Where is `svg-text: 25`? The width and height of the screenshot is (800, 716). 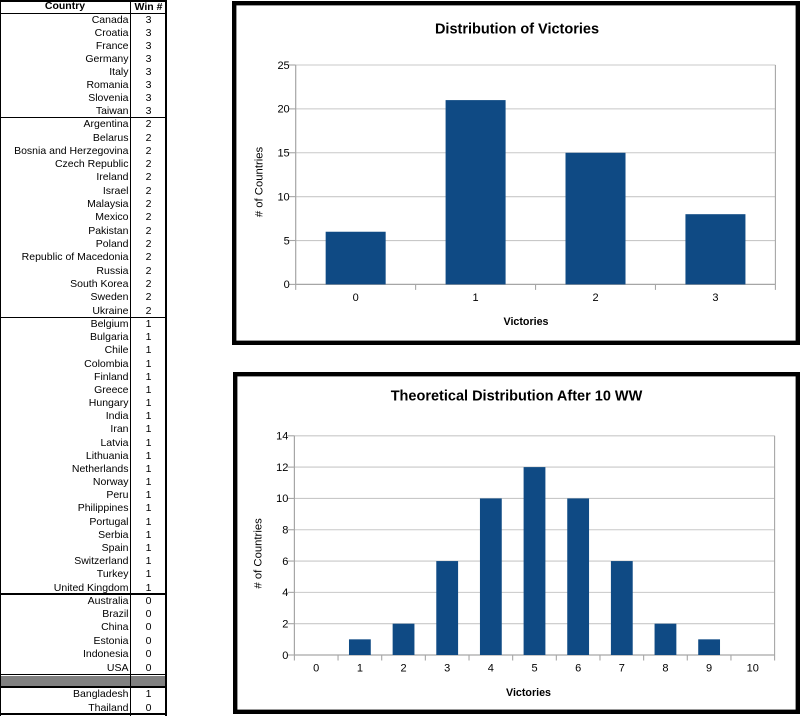 svg-text: 25 is located at coordinates (283, 66).